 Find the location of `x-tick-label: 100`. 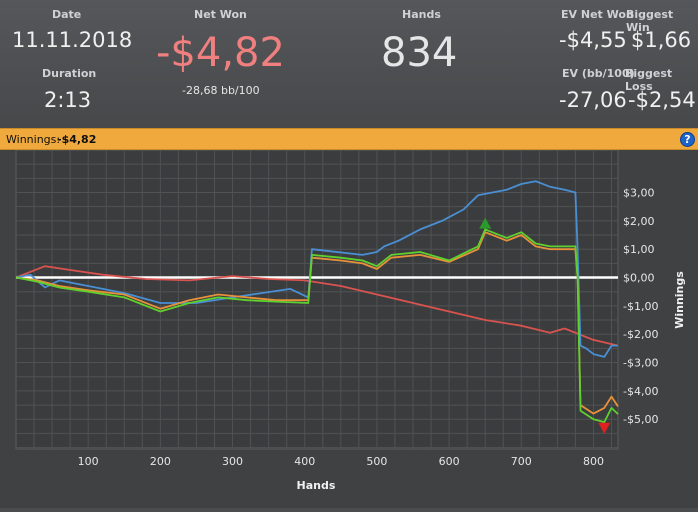

x-tick-label: 100 is located at coordinates (88, 461).